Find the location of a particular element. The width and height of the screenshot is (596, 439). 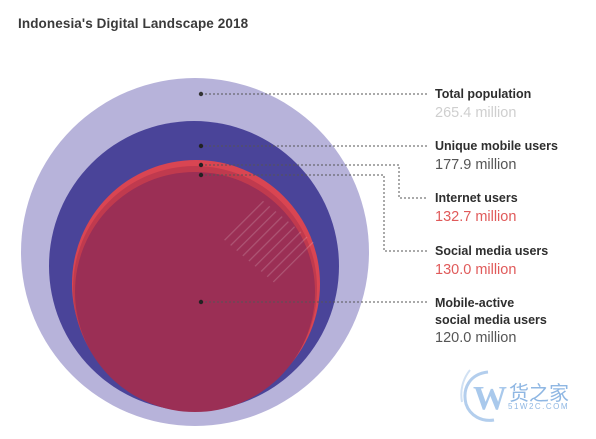

connector-internet-users is located at coordinates (314, 181).